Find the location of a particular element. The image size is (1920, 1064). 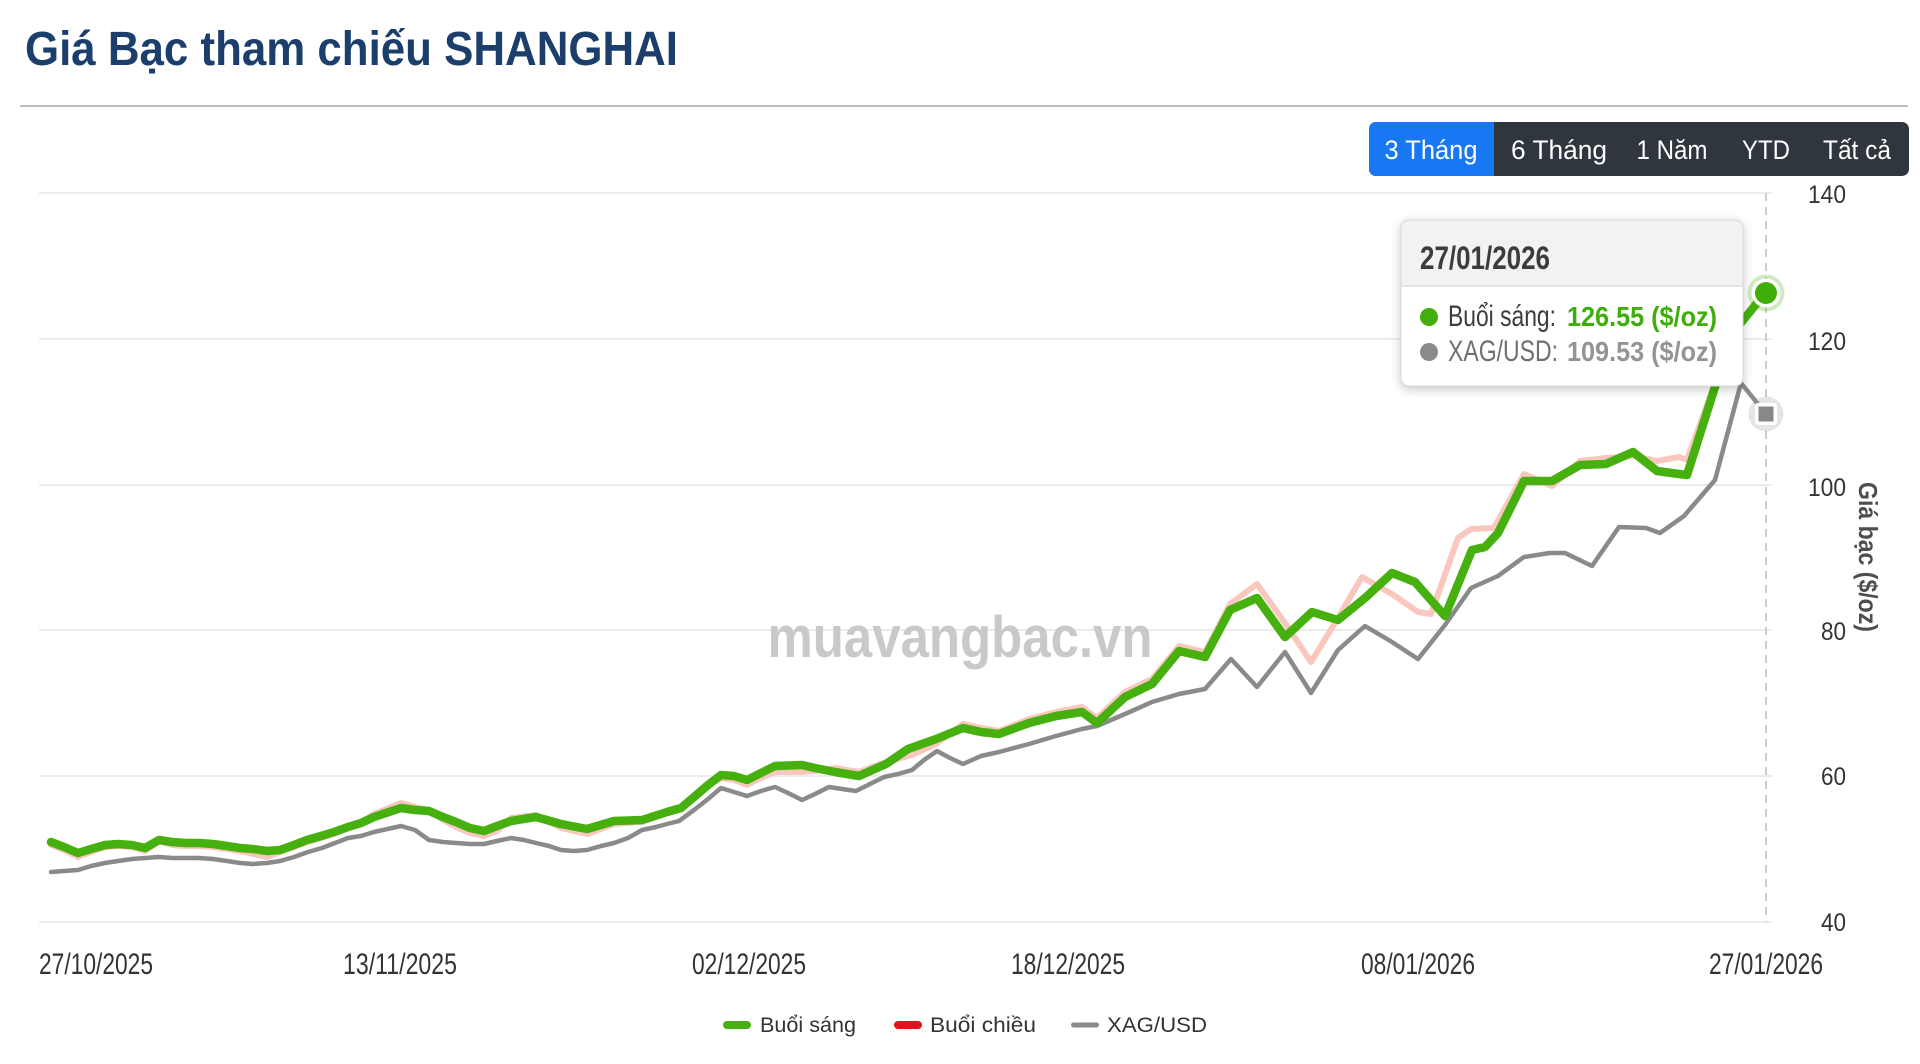

svg-text: Buổi chiều is located at coordinates (983, 1025).